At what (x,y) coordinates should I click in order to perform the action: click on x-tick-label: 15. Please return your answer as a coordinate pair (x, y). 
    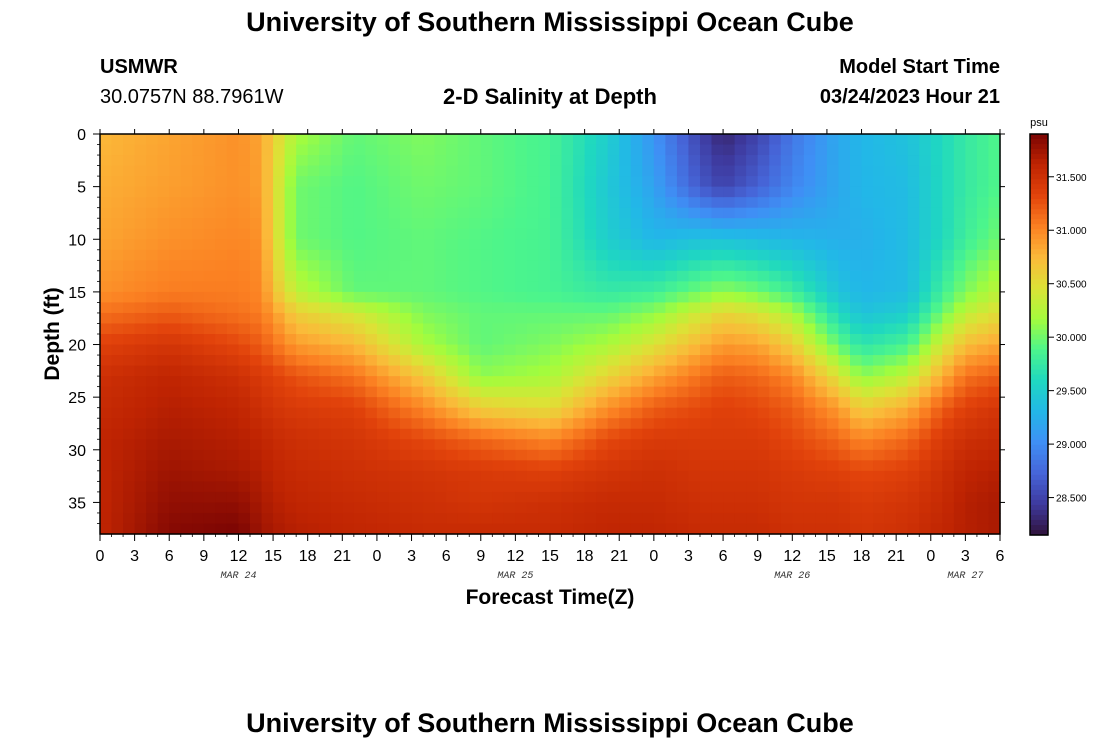
    Looking at the image, I should click on (827, 556).